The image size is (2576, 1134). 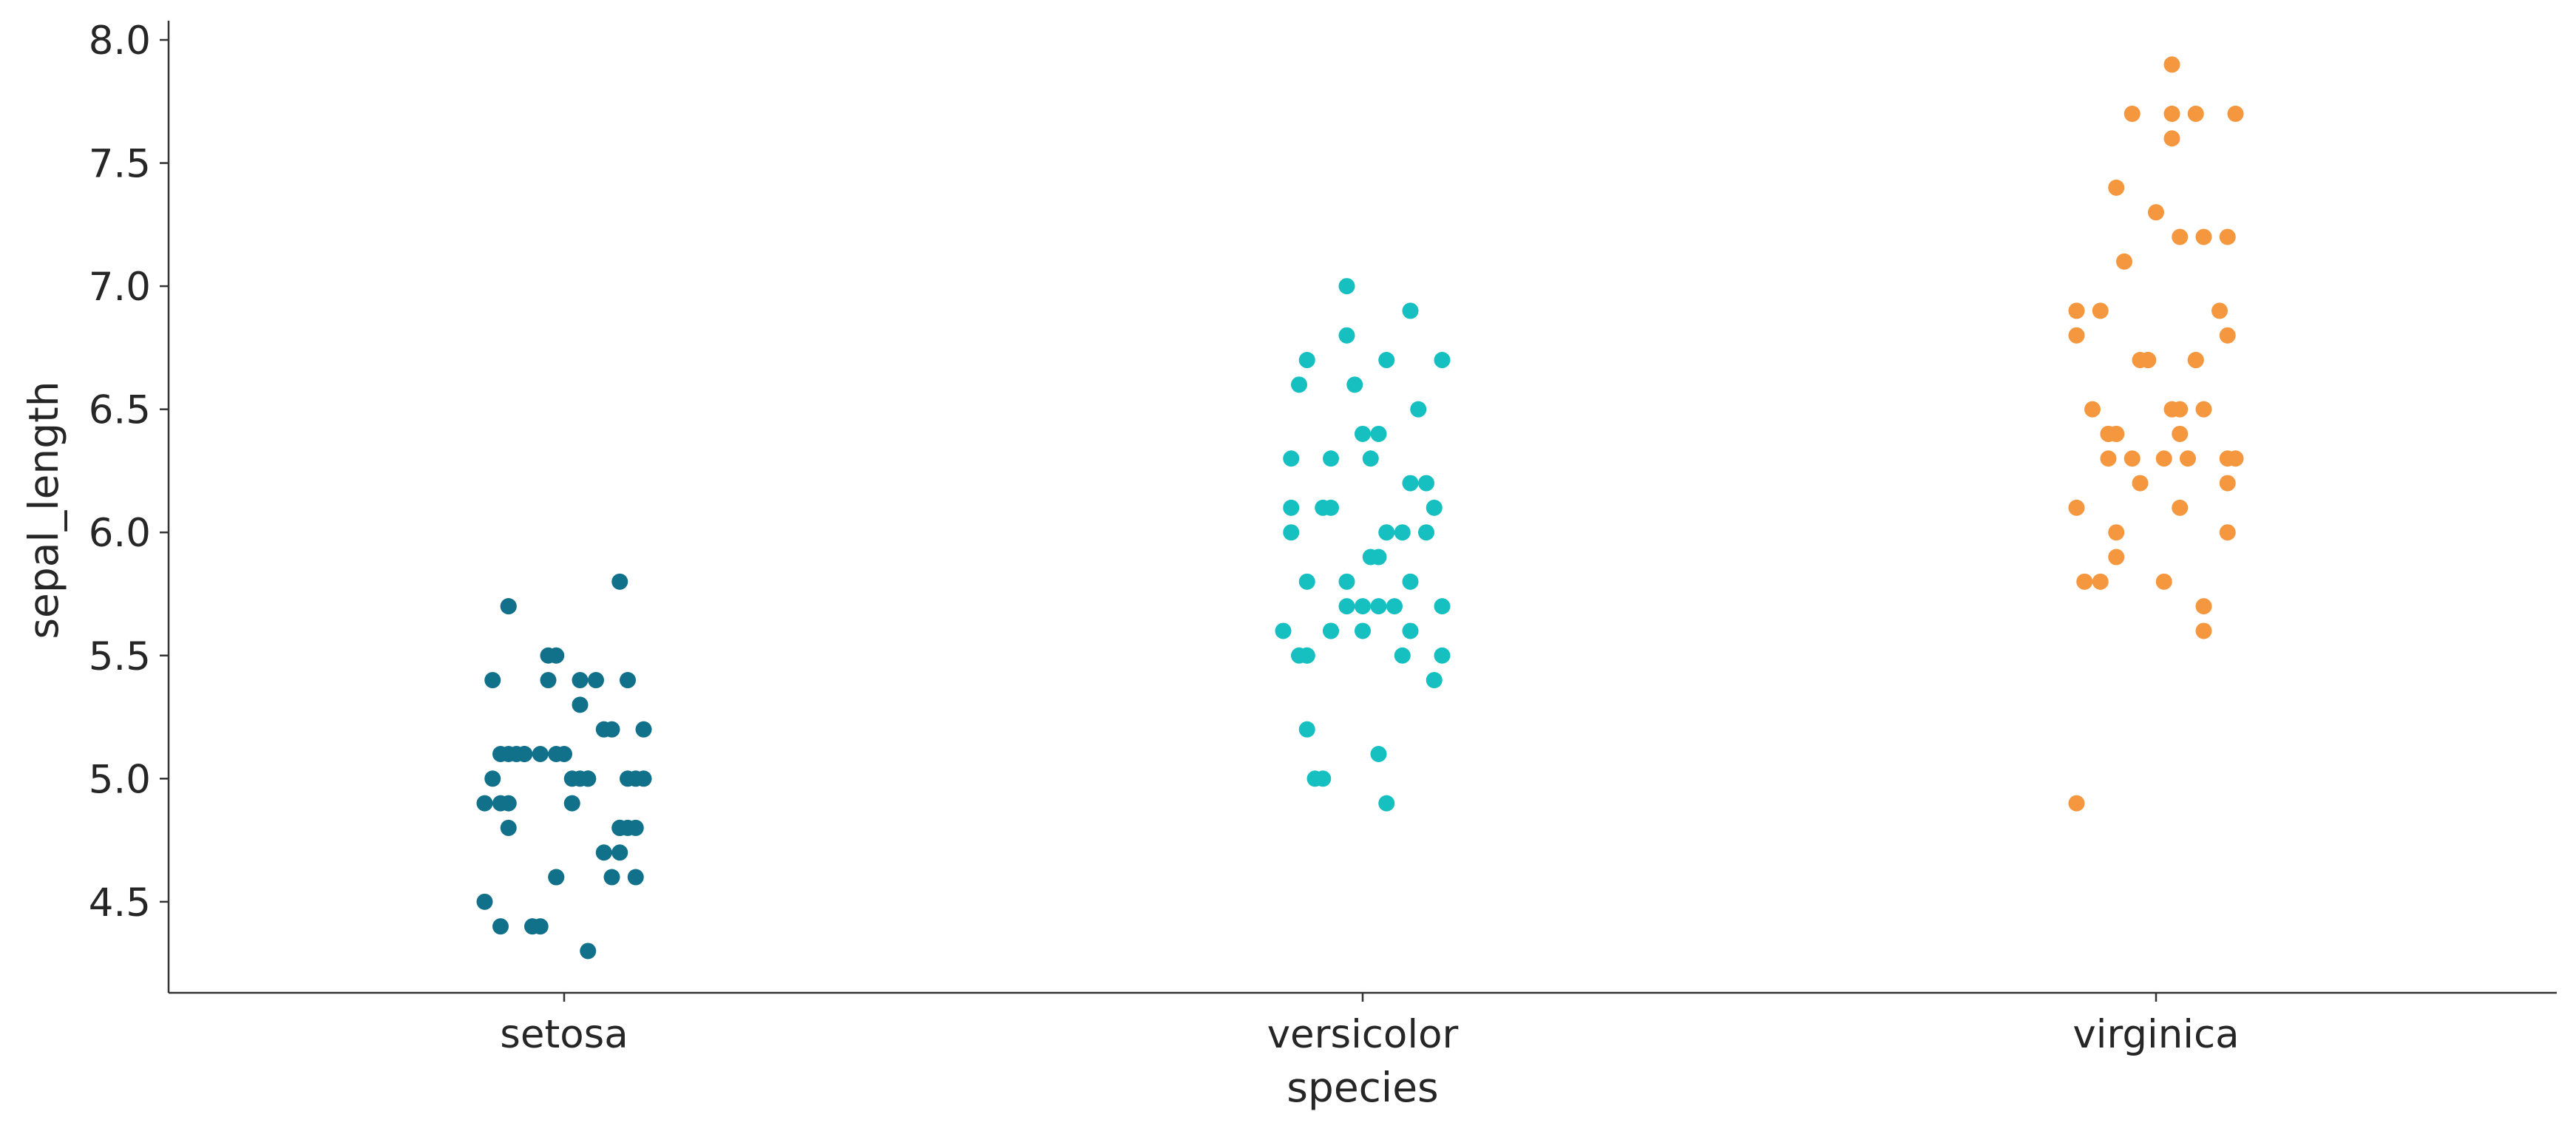 What do you see at coordinates (120, 903) in the screenshot?
I see `y-tick-label: 4.5` at bounding box center [120, 903].